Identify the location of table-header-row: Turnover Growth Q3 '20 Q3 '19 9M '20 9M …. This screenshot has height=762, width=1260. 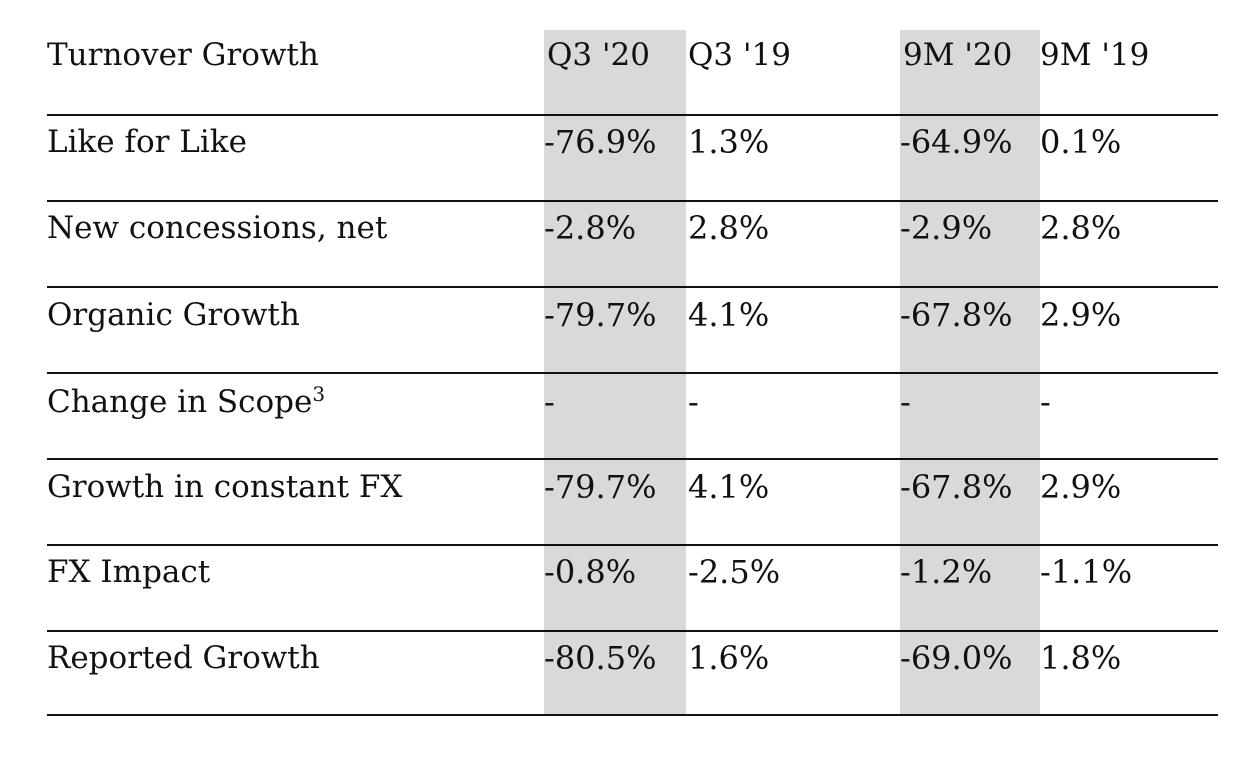
(630, 61).